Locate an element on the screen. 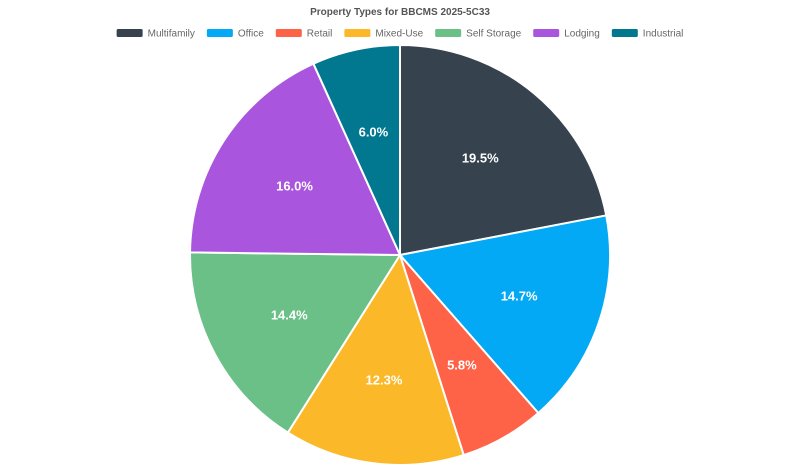 Image resolution: width=800 pixels, height=467 pixels. pie-label-mixed-use: 12.3% is located at coordinates (384, 379).